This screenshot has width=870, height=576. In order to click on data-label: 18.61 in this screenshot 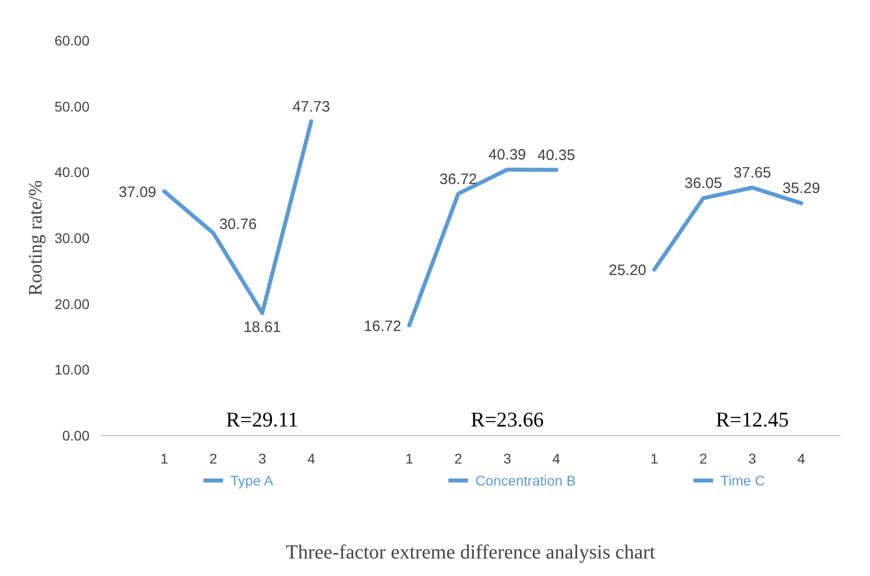, I will do `click(262, 327)`.